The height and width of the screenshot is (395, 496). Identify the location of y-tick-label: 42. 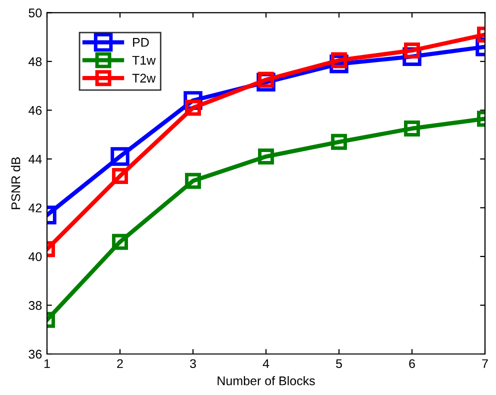
(35, 208).